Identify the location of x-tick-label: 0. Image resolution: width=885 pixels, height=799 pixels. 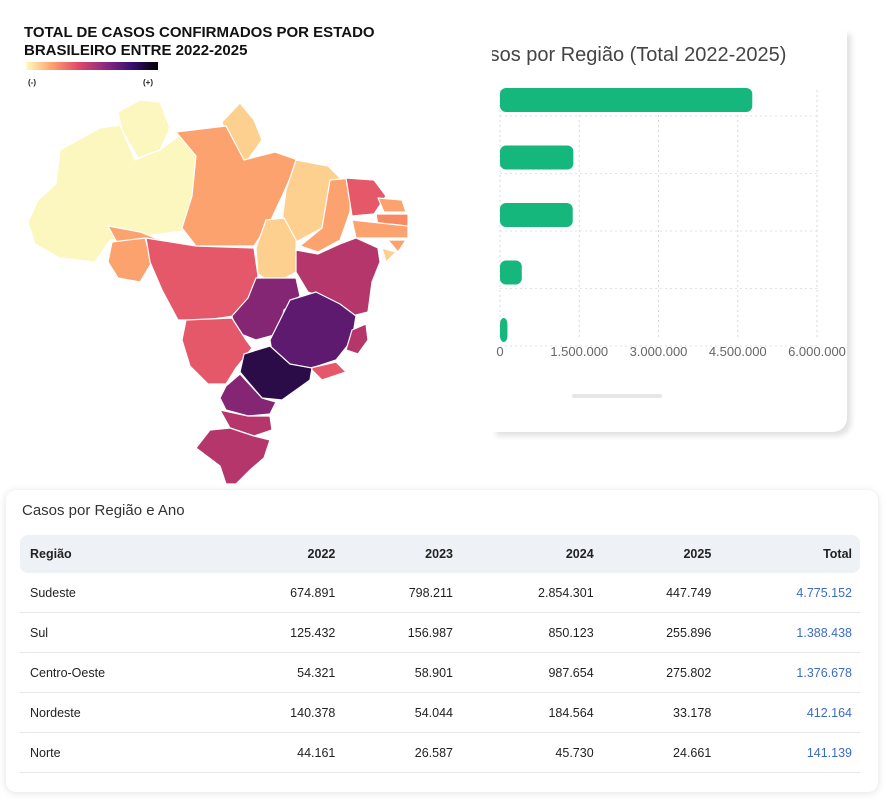
(499, 351).